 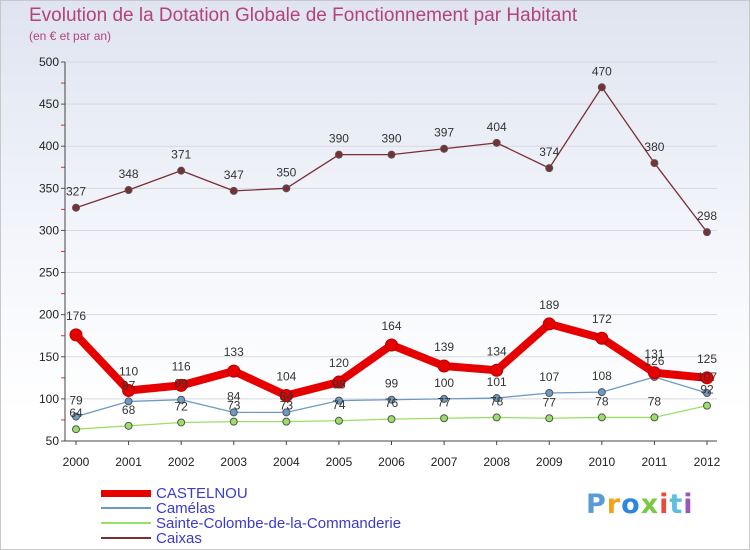 I want to click on data-label: 73, so click(x=234, y=406).